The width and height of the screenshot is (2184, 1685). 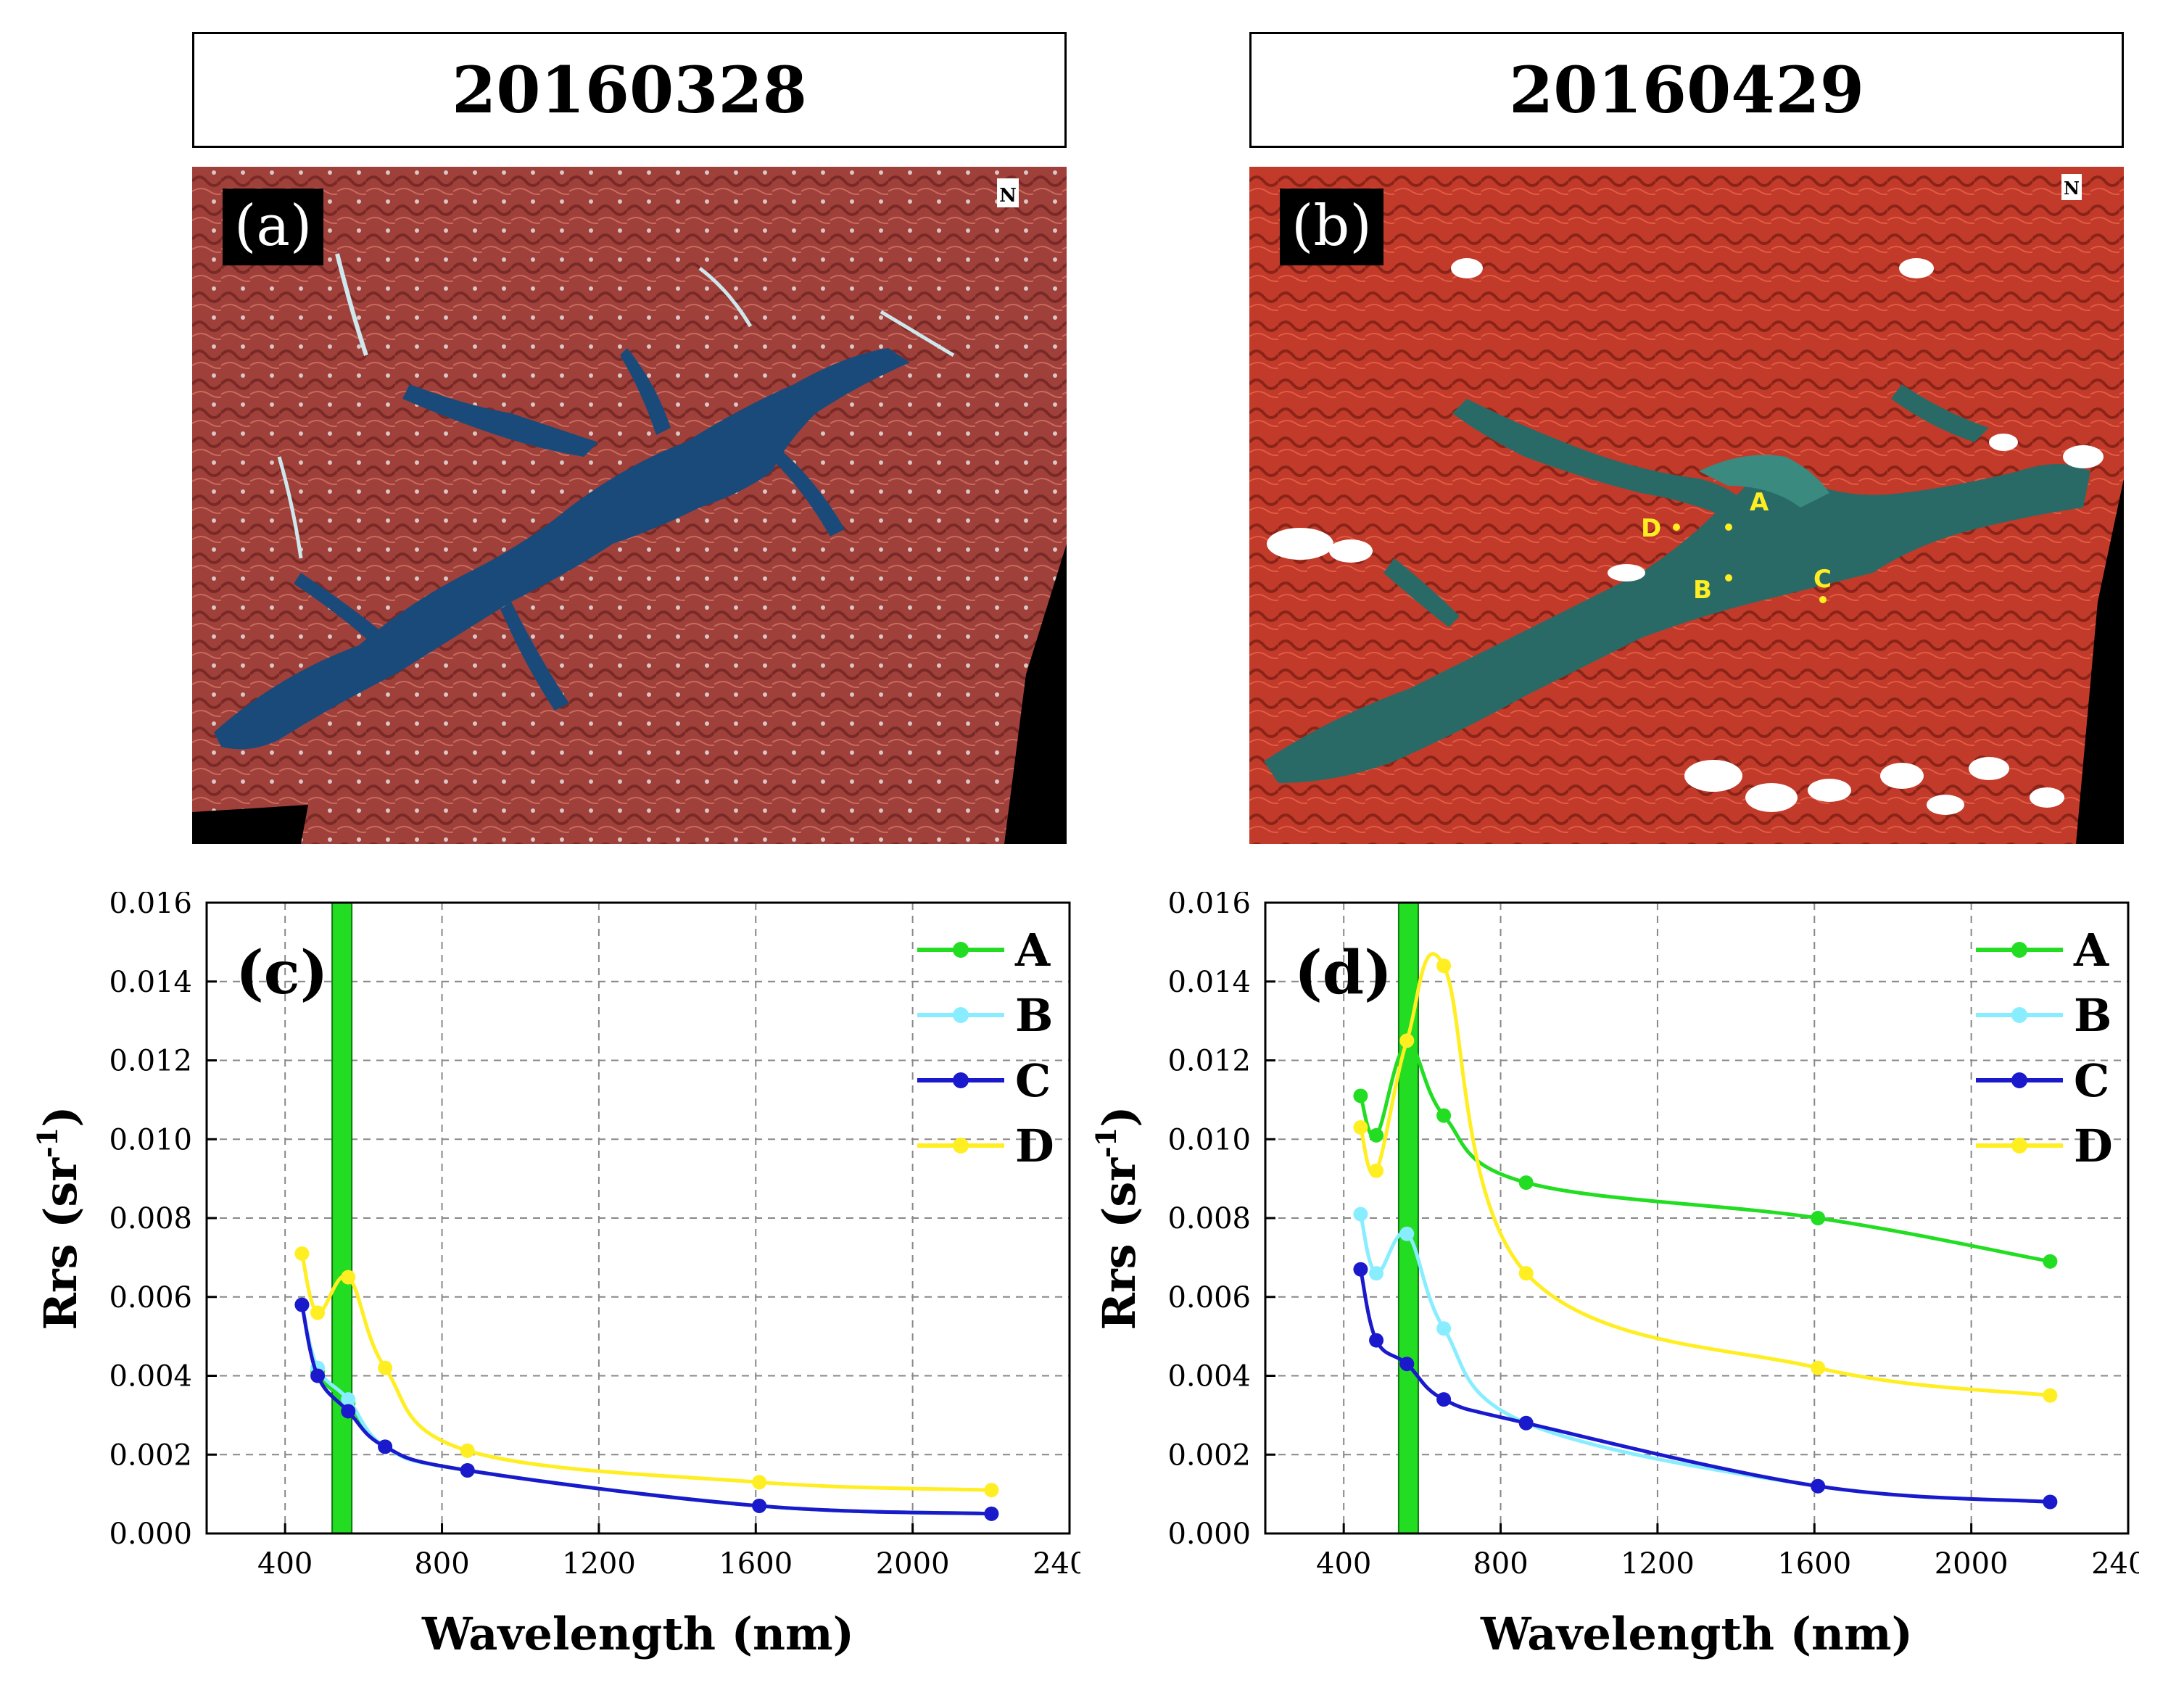 What do you see at coordinates (1209, 1377) in the screenshot?
I see `y-tick-label: 0.004` at bounding box center [1209, 1377].